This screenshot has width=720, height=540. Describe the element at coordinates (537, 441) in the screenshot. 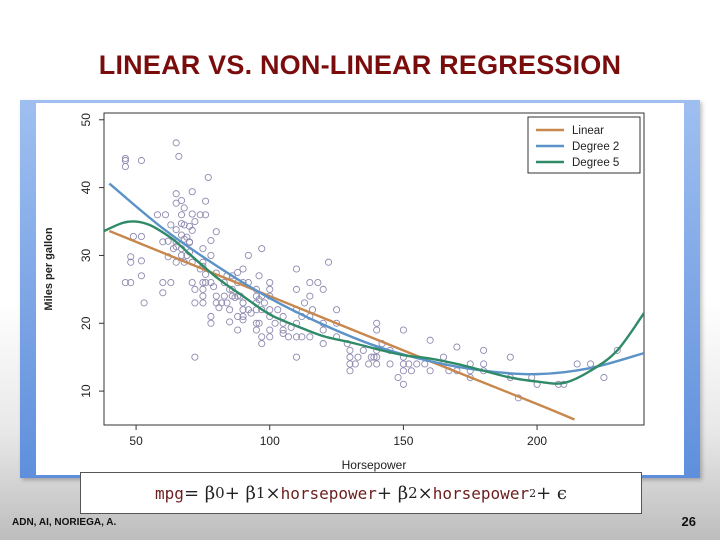

I see `x-tick-label: 200` at that location.